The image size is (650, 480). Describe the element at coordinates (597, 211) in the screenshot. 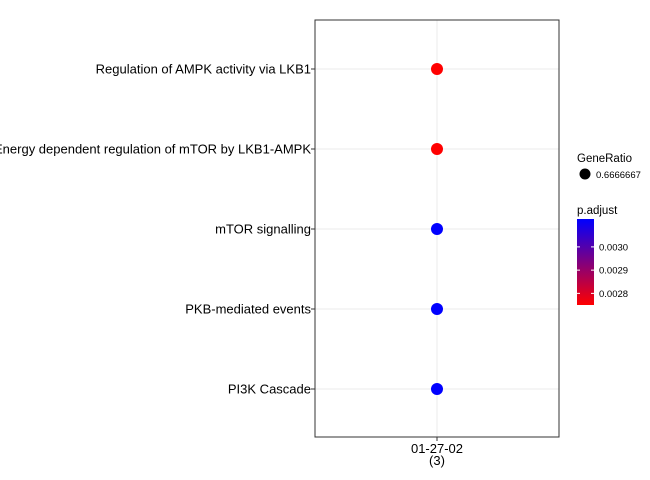

I see `color-legend-title: p.adjust` at that location.